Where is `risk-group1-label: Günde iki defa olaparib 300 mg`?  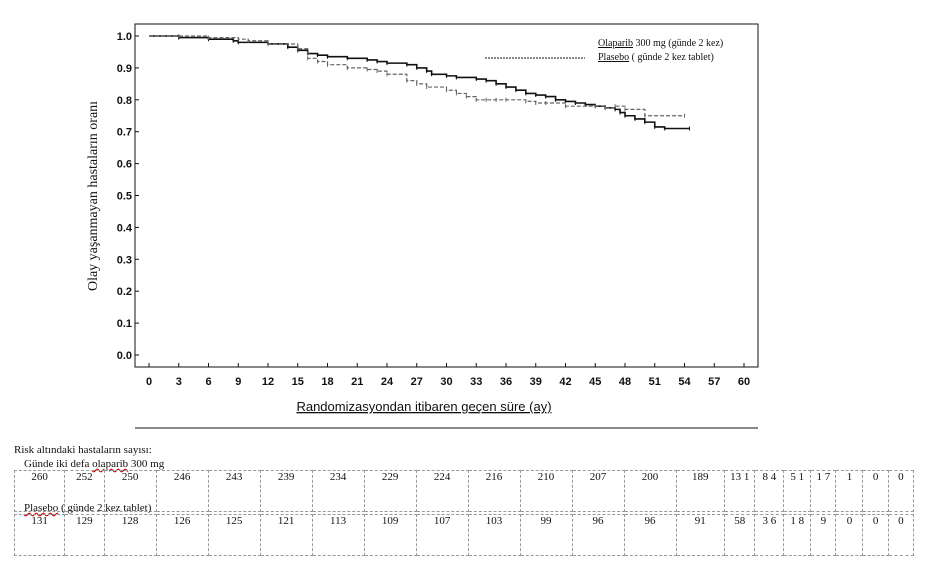 risk-group1-label: Günde iki defa olaparib 300 mg is located at coordinates (94, 464).